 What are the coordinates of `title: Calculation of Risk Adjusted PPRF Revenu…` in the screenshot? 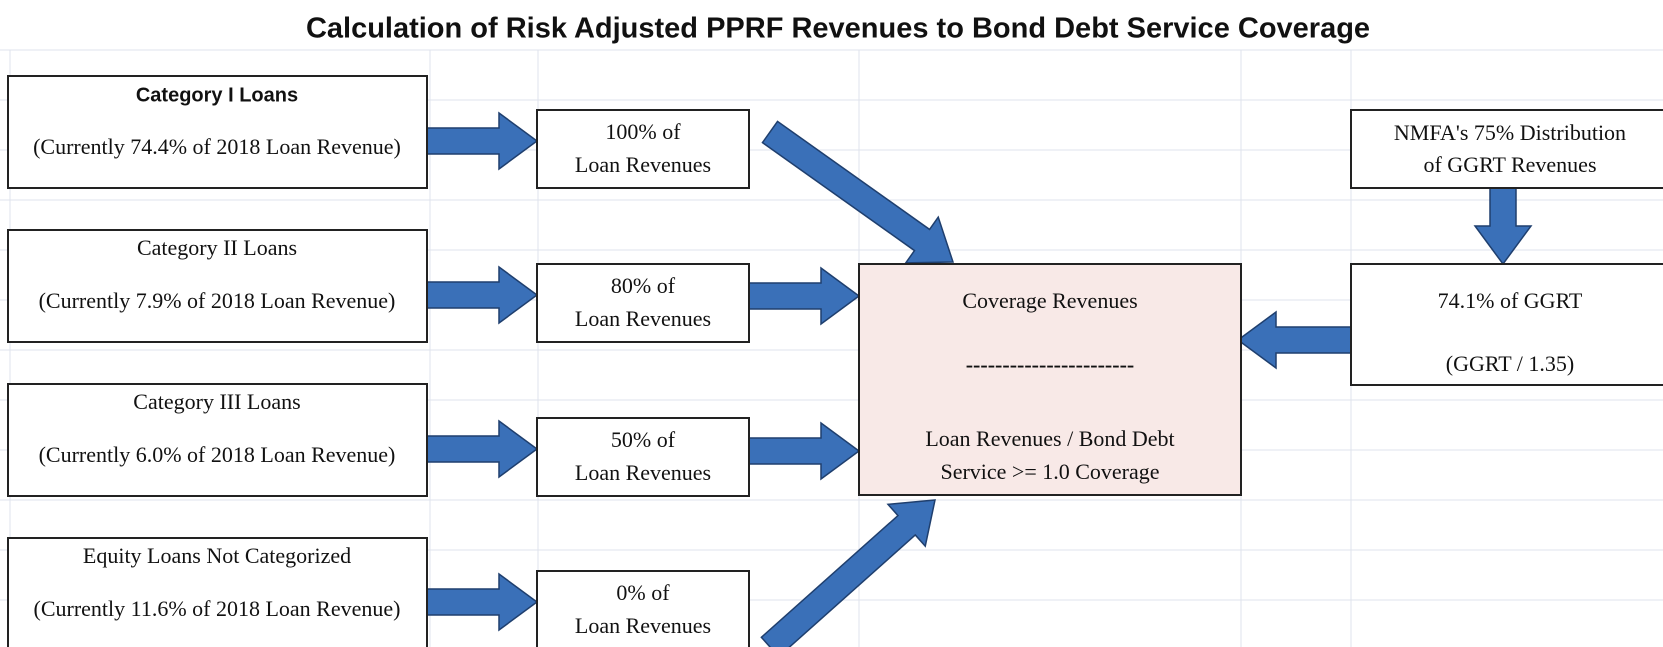 It's located at (838, 29).